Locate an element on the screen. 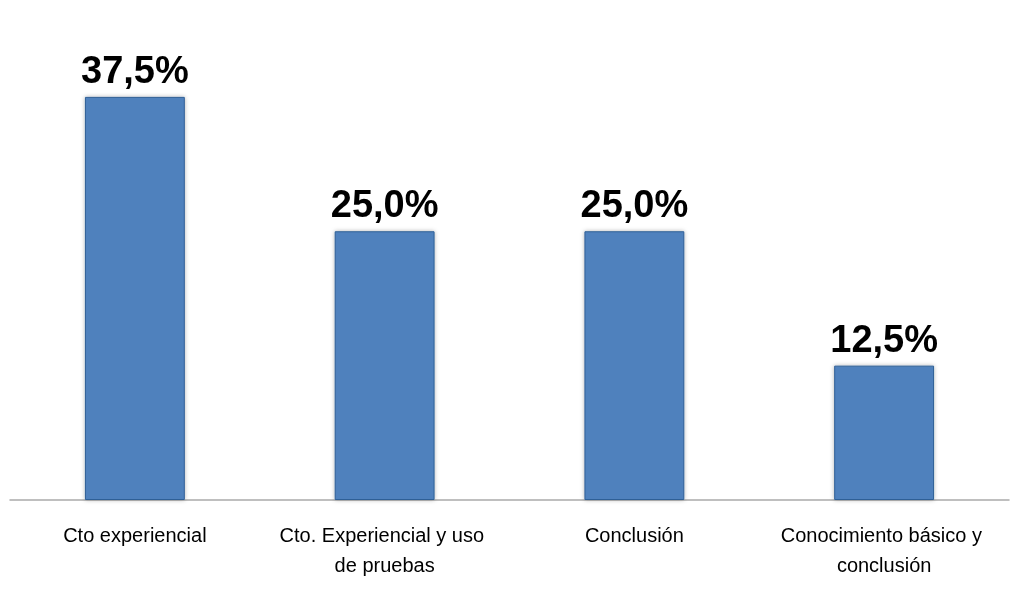 The image size is (1019, 590). data-label: 37,5% is located at coordinates (135, 69).